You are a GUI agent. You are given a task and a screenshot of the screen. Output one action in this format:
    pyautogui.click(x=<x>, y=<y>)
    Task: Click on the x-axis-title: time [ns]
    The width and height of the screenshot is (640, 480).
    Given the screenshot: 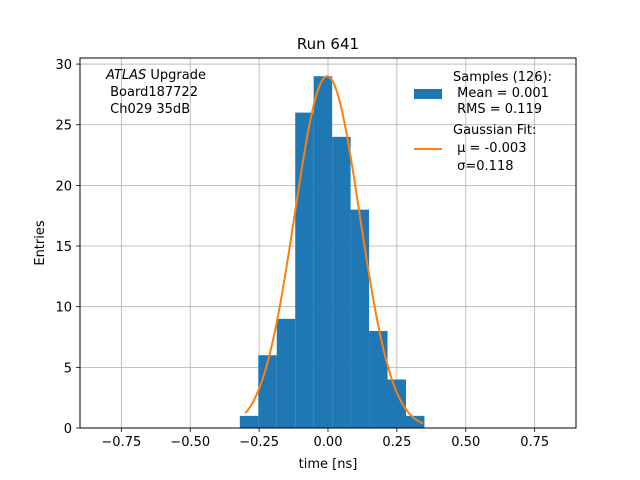 What is the action you would take?
    pyautogui.click(x=328, y=464)
    